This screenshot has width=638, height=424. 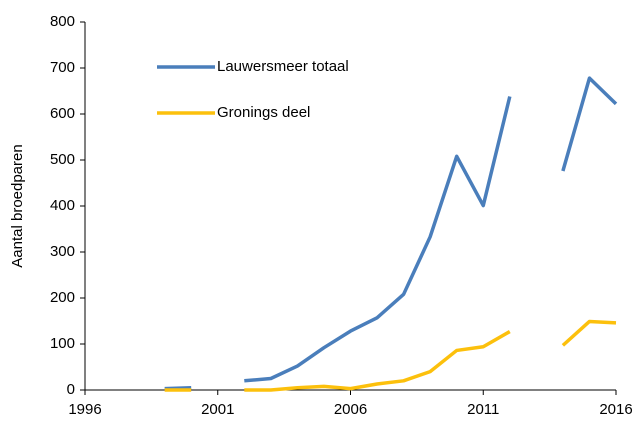 I want to click on y-tick-label: 700, so click(x=62, y=67).